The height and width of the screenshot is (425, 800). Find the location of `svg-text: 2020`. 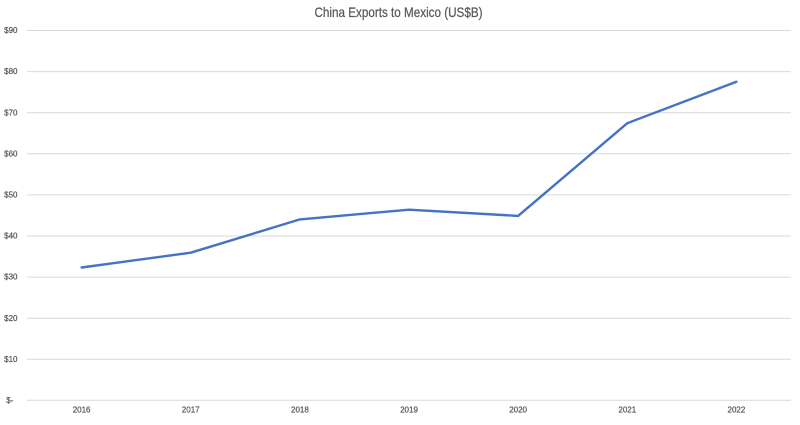

svg-text: 2020 is located at coordinates (518, 410).